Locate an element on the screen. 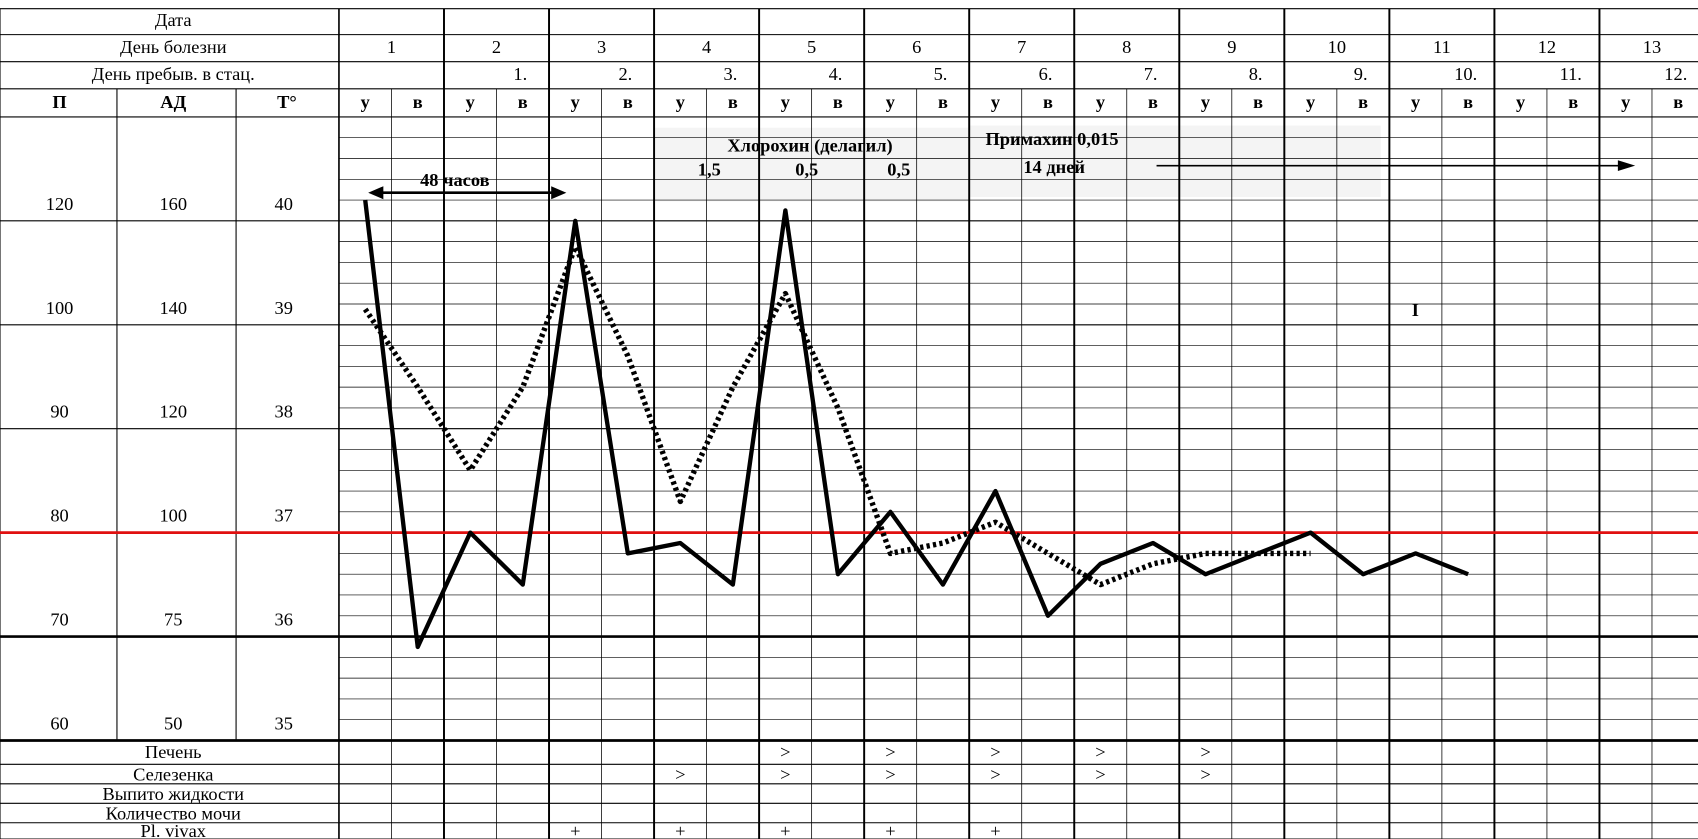  stay-day: 7. is located at coordinates (1151, 74).